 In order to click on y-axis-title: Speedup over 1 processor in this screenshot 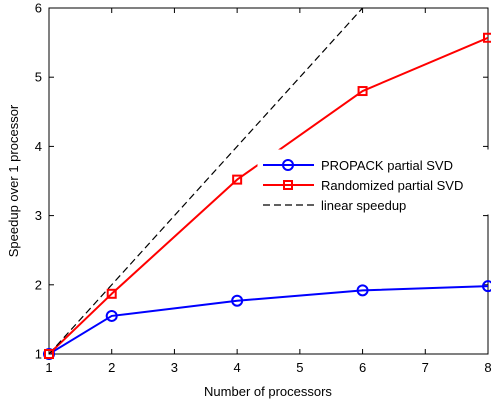, I will do `click(13, 180)`.